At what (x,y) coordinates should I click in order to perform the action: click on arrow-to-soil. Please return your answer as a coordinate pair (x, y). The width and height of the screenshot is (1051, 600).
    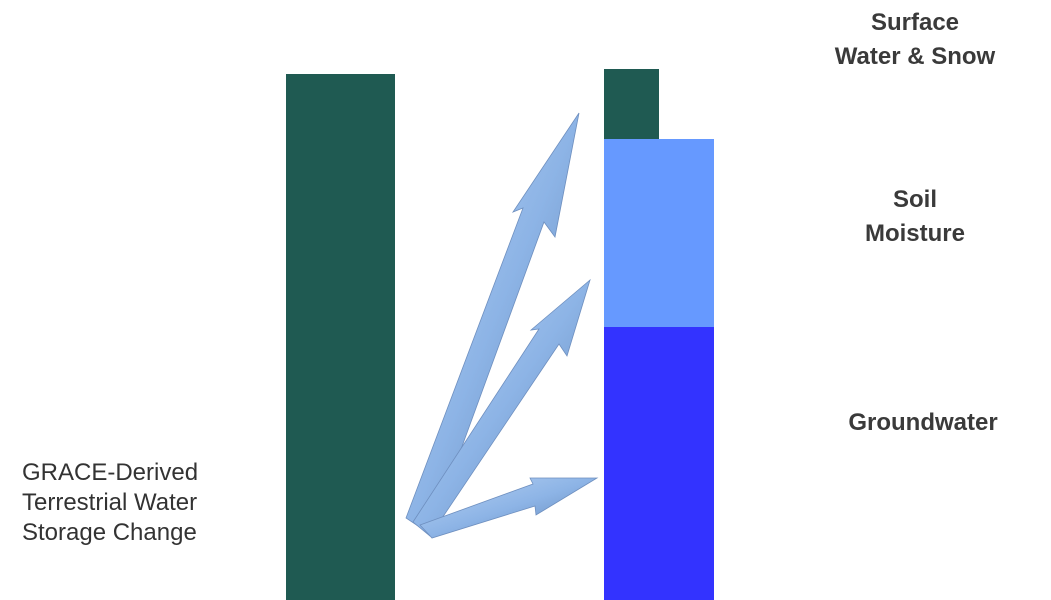
    Looking at the image, I should click on (501, 407).